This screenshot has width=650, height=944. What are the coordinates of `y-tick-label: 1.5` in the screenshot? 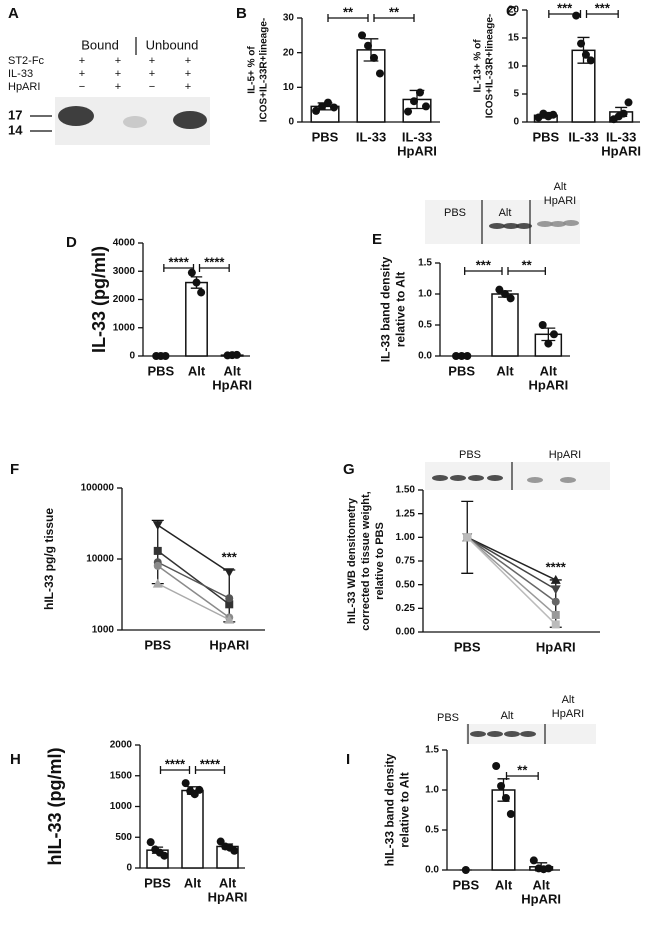 It's located at (425, 263).